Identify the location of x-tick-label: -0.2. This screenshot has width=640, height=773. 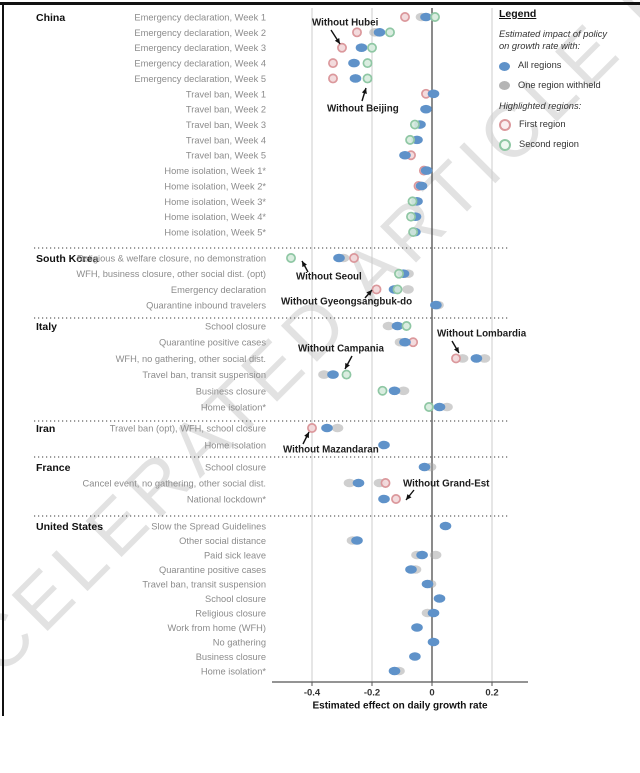
(372, 693).